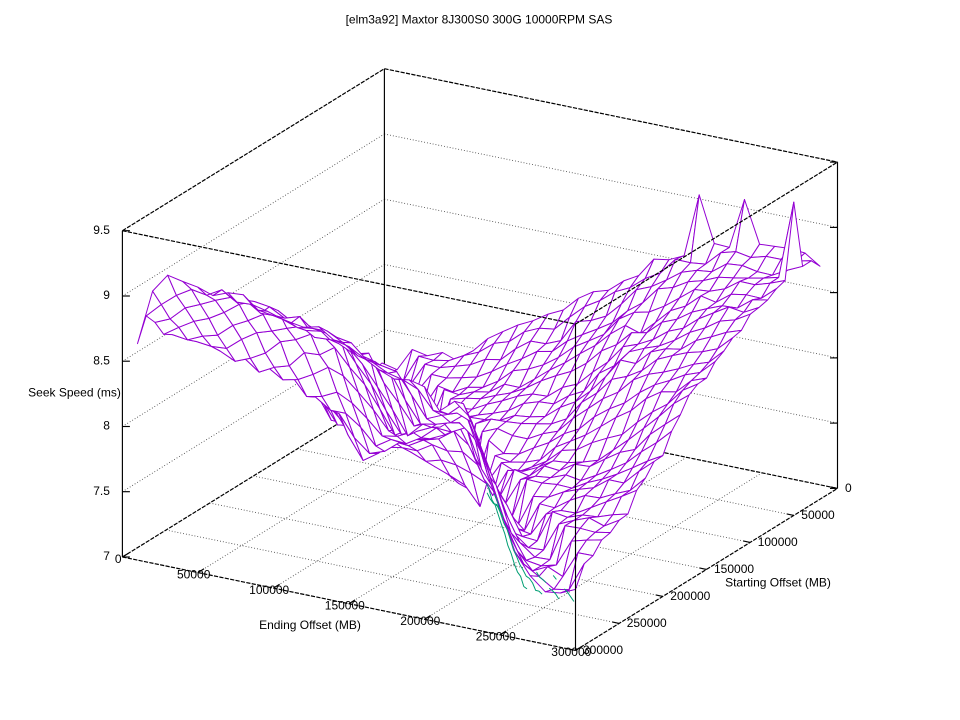 This screenshot has width=960, height=720. Describe the element at coordinates (101, 360) in the screenshot. I see `svg-text: 8.5` at that location.